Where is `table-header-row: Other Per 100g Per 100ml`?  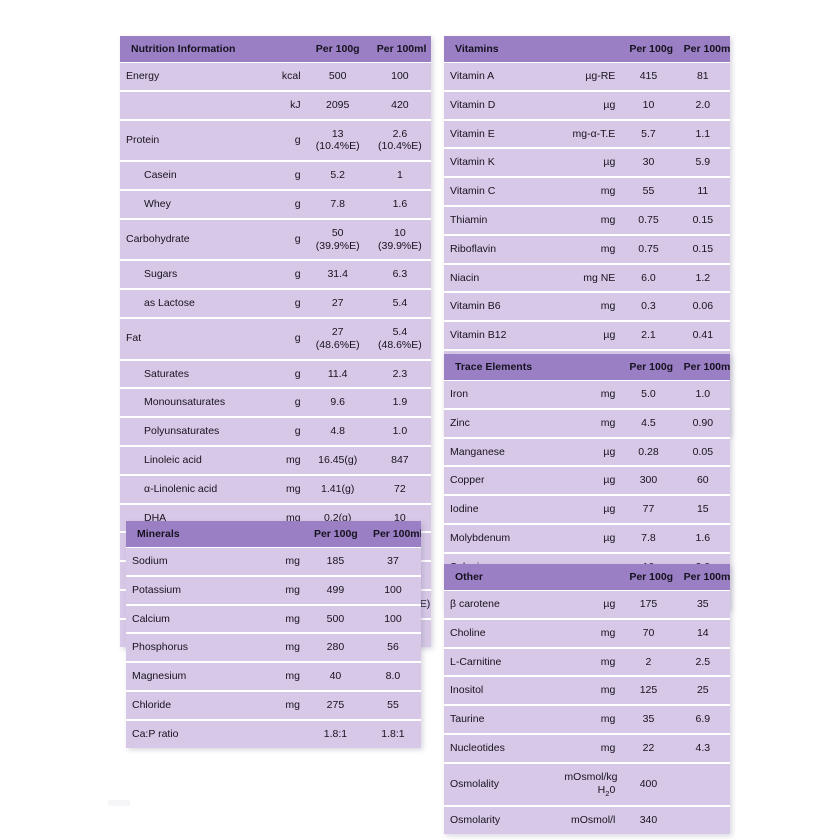 table-header-row: Other Per 100g Per 100ml is located at coordinates (587, 577).